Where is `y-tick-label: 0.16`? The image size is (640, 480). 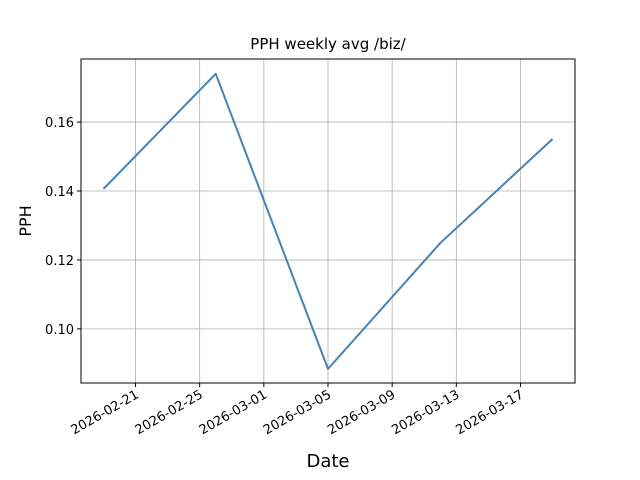
y-tick-label: 0.16 is located at coordinates (59, 123).